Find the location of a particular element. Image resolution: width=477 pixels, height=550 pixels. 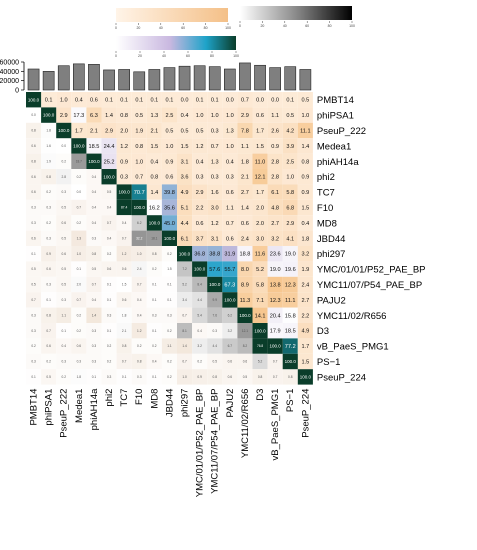

heatmap-cell-label: 0.8 is located at coordinates (215, 377).